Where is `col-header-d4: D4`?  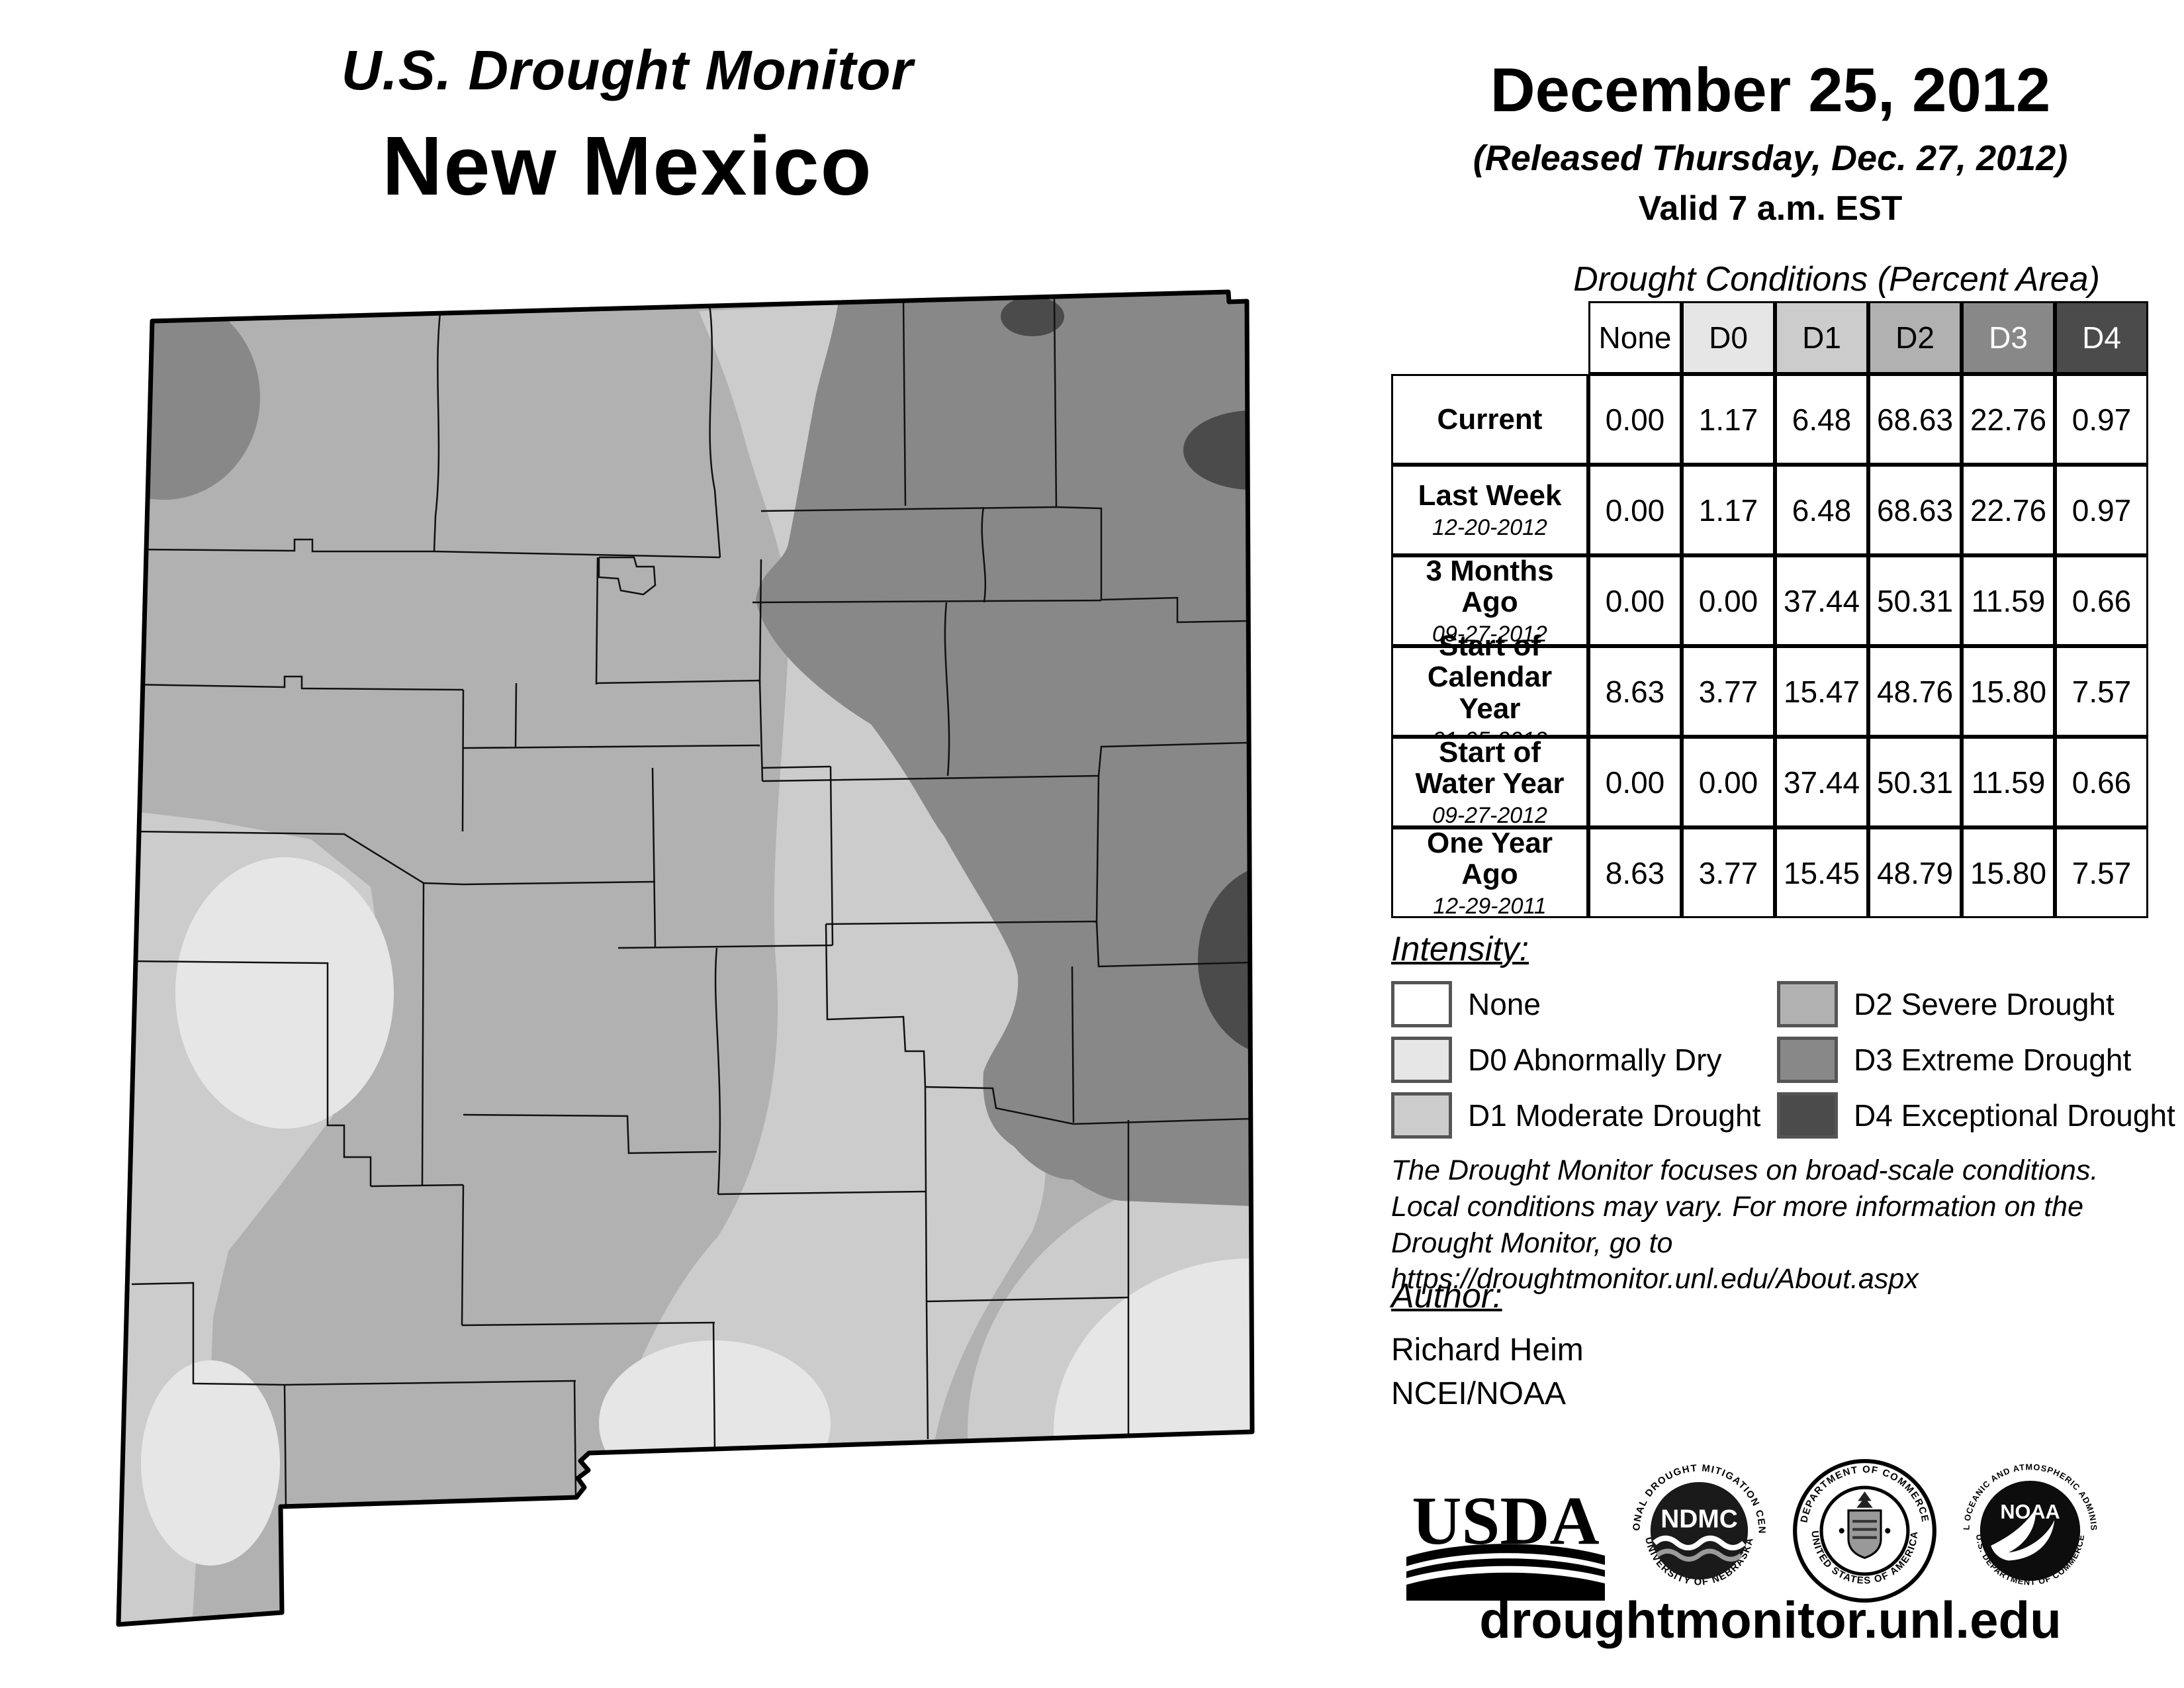 col-header-d4: D4 is located at coordinates (2101, 337).